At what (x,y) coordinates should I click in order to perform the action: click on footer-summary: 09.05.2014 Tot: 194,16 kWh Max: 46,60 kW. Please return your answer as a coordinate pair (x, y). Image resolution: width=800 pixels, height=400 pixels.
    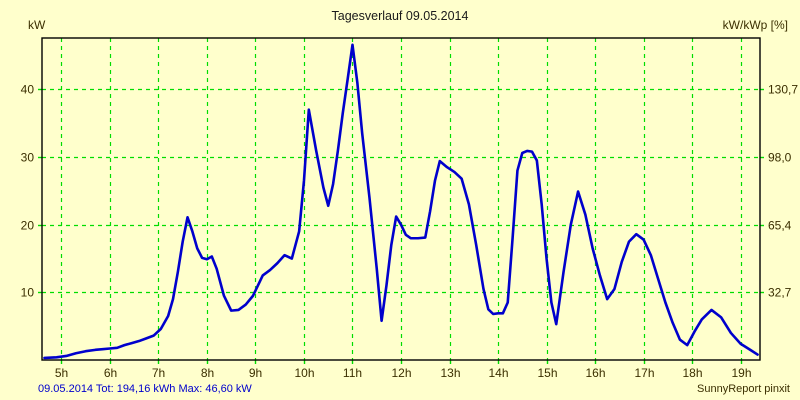
    Looking at the image, I should click on (145, 389).